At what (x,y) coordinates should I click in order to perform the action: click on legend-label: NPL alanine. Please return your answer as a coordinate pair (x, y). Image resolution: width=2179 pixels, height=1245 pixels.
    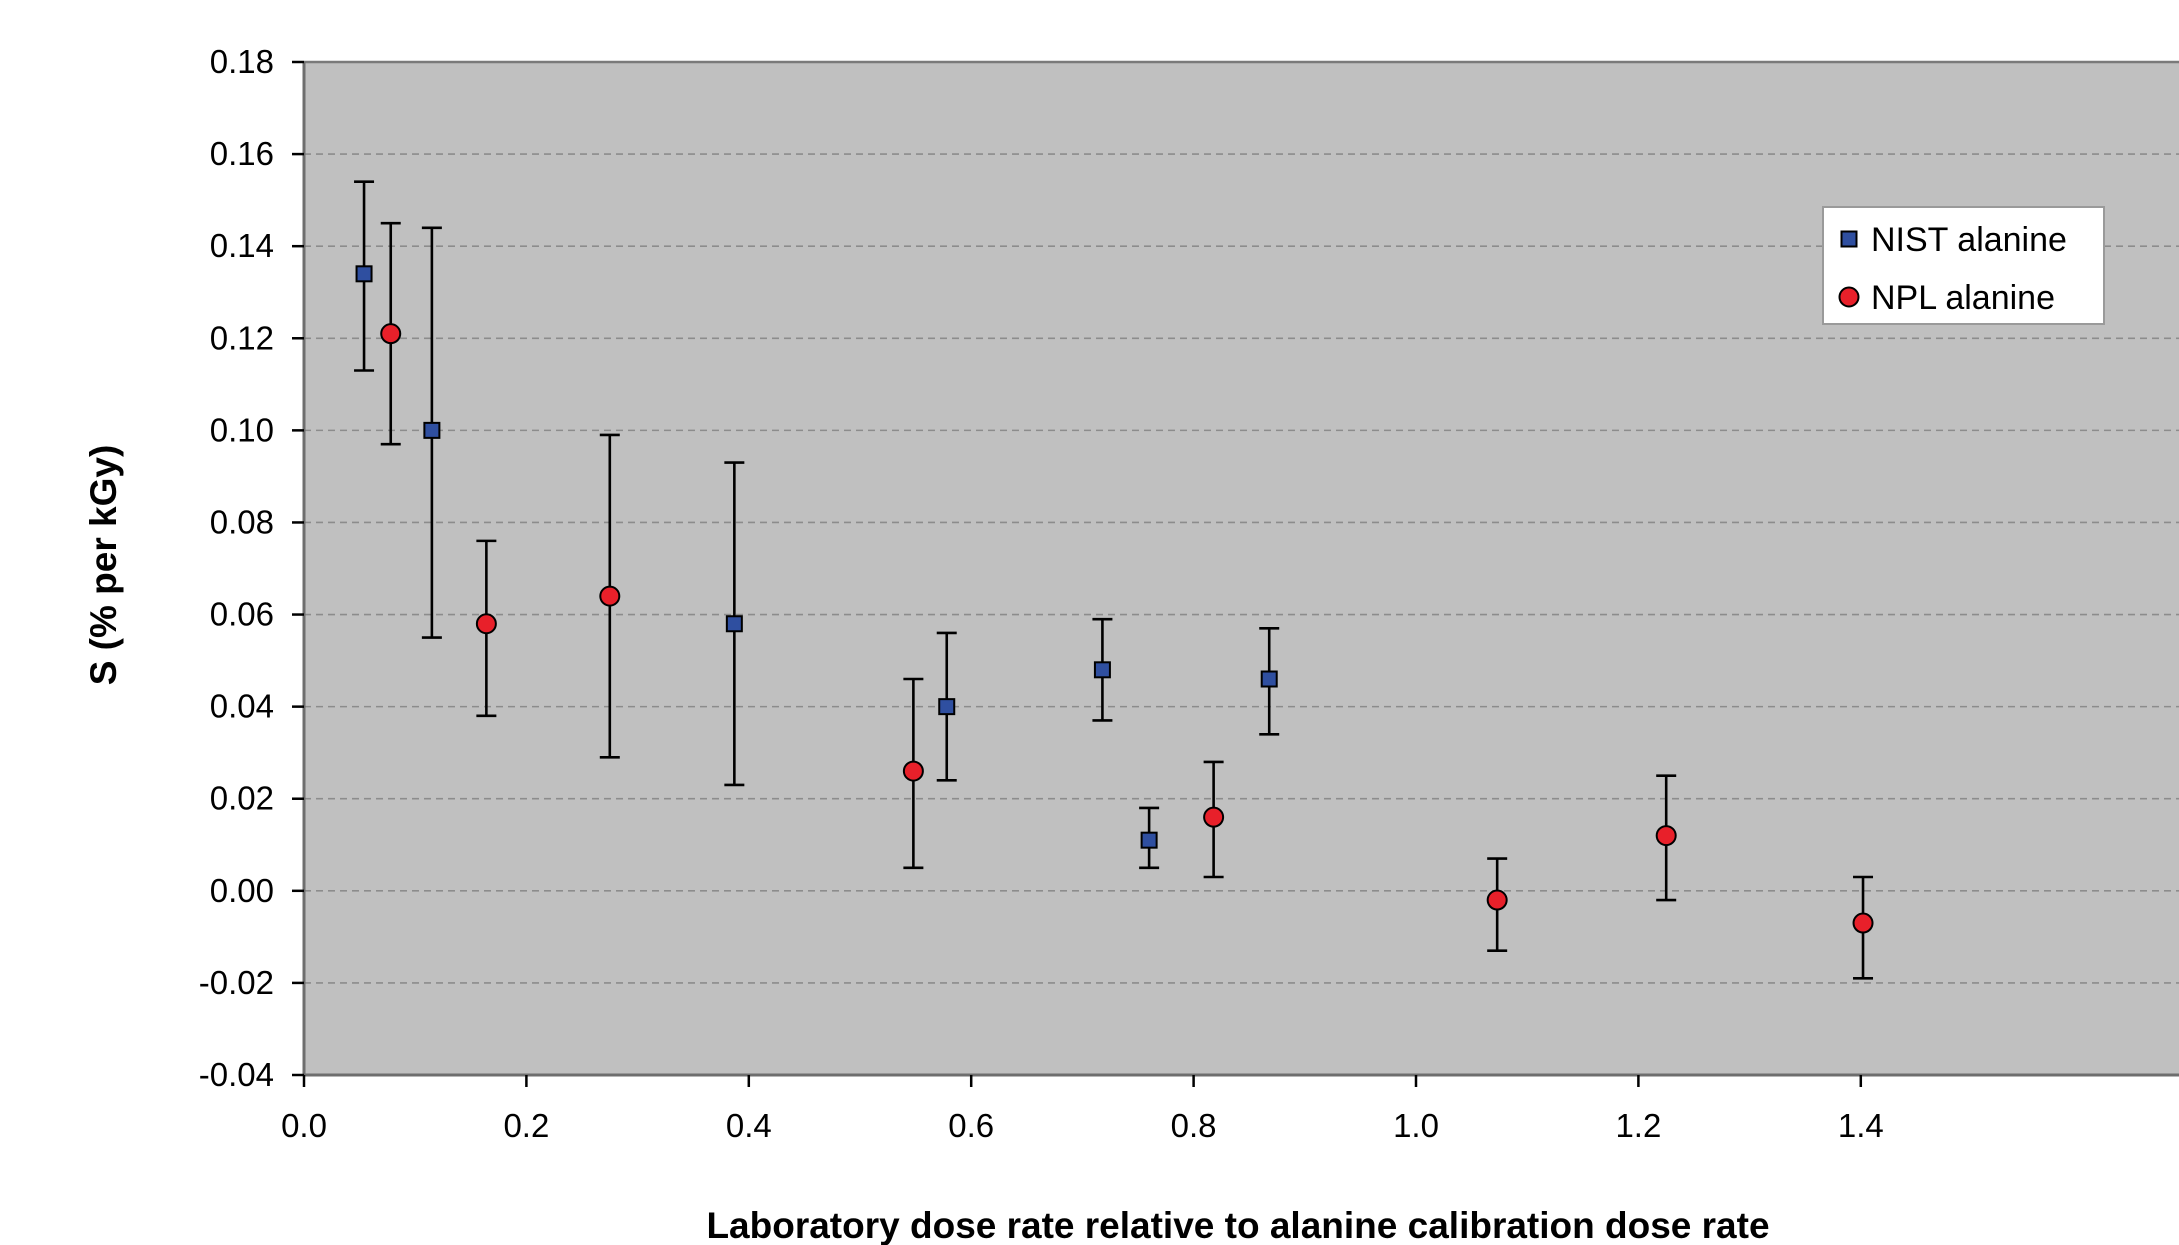
    Looking at the image, I should click on (1963, 298).